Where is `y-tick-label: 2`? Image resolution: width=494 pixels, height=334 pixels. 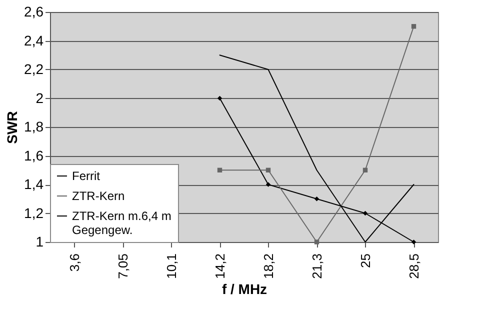 y-tick-label: 2 is located at coordinates (40, 98).